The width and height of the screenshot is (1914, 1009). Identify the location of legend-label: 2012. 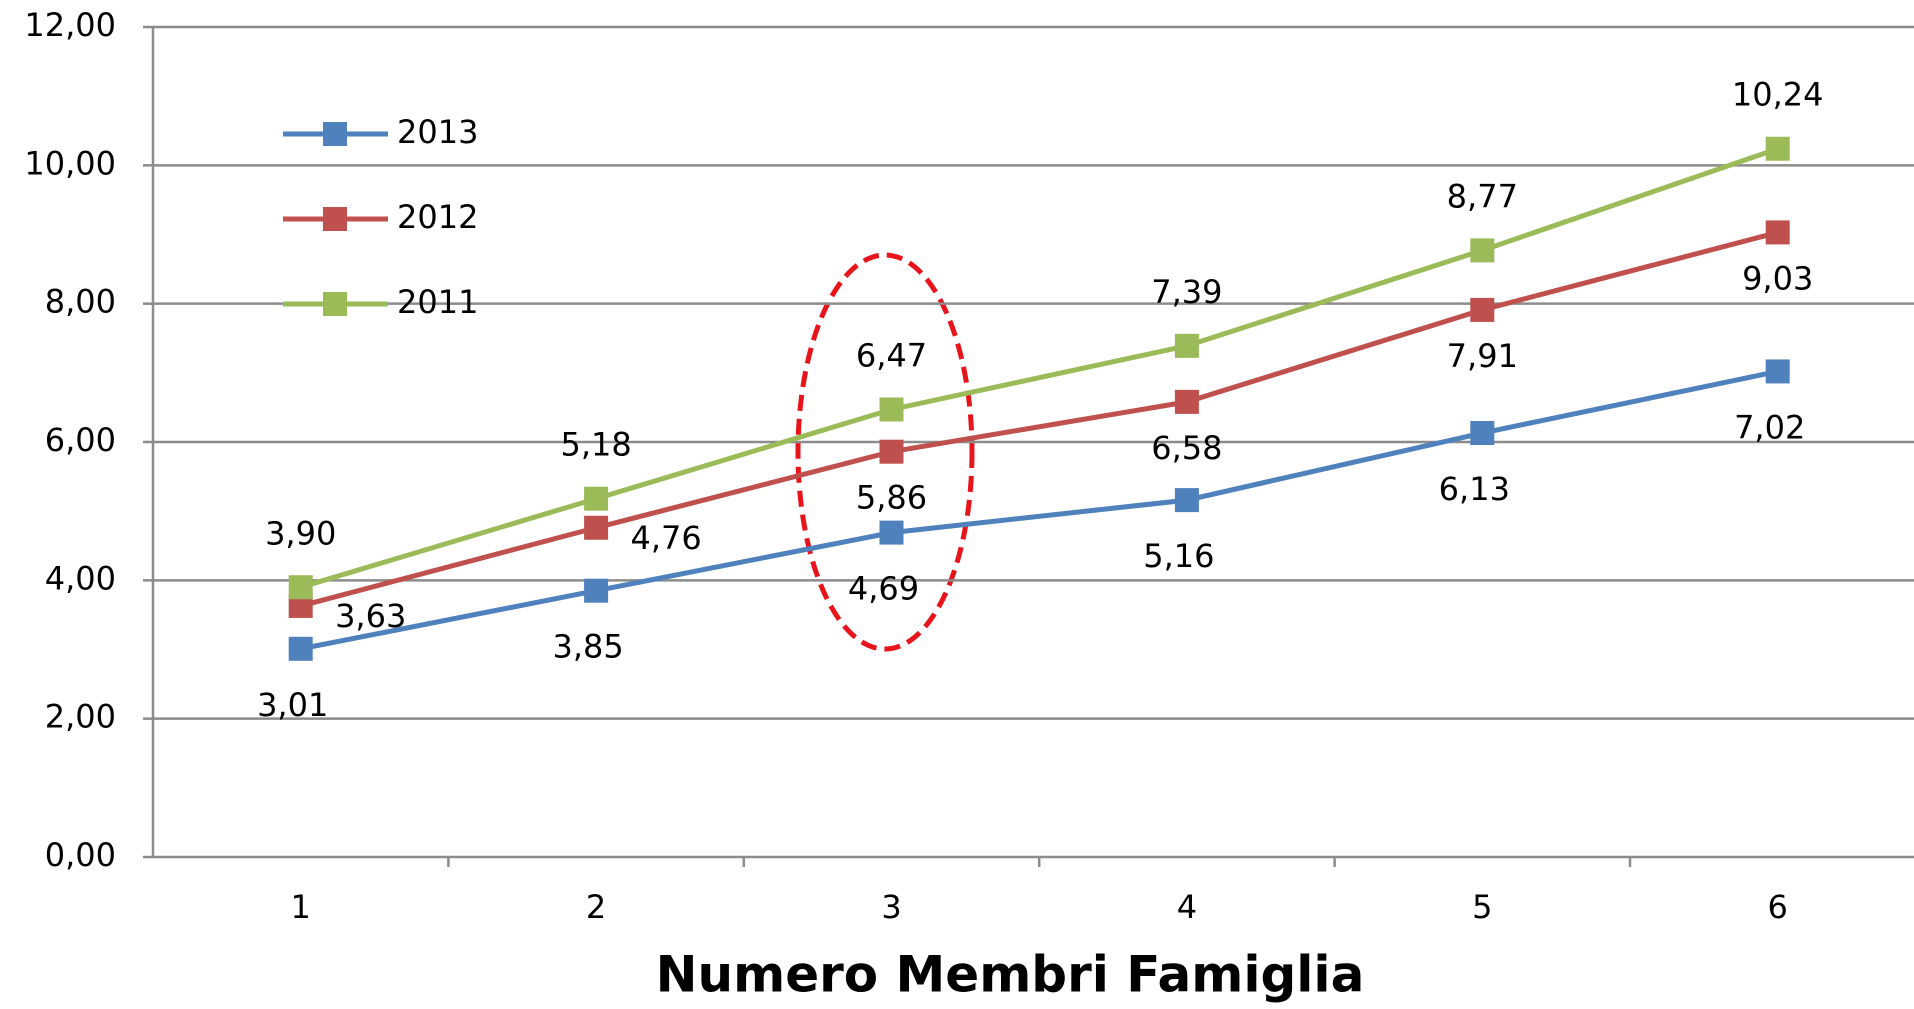
(437, 217).